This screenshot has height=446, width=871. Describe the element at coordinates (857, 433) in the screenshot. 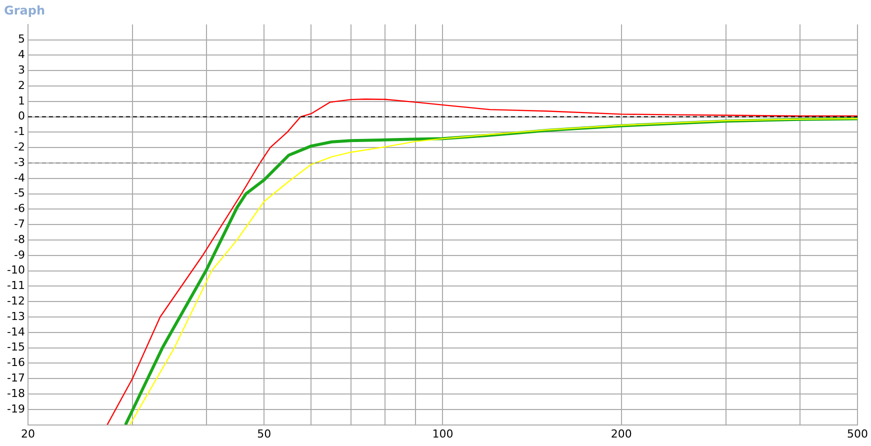

I see `x-tick-label: 500` at that location.